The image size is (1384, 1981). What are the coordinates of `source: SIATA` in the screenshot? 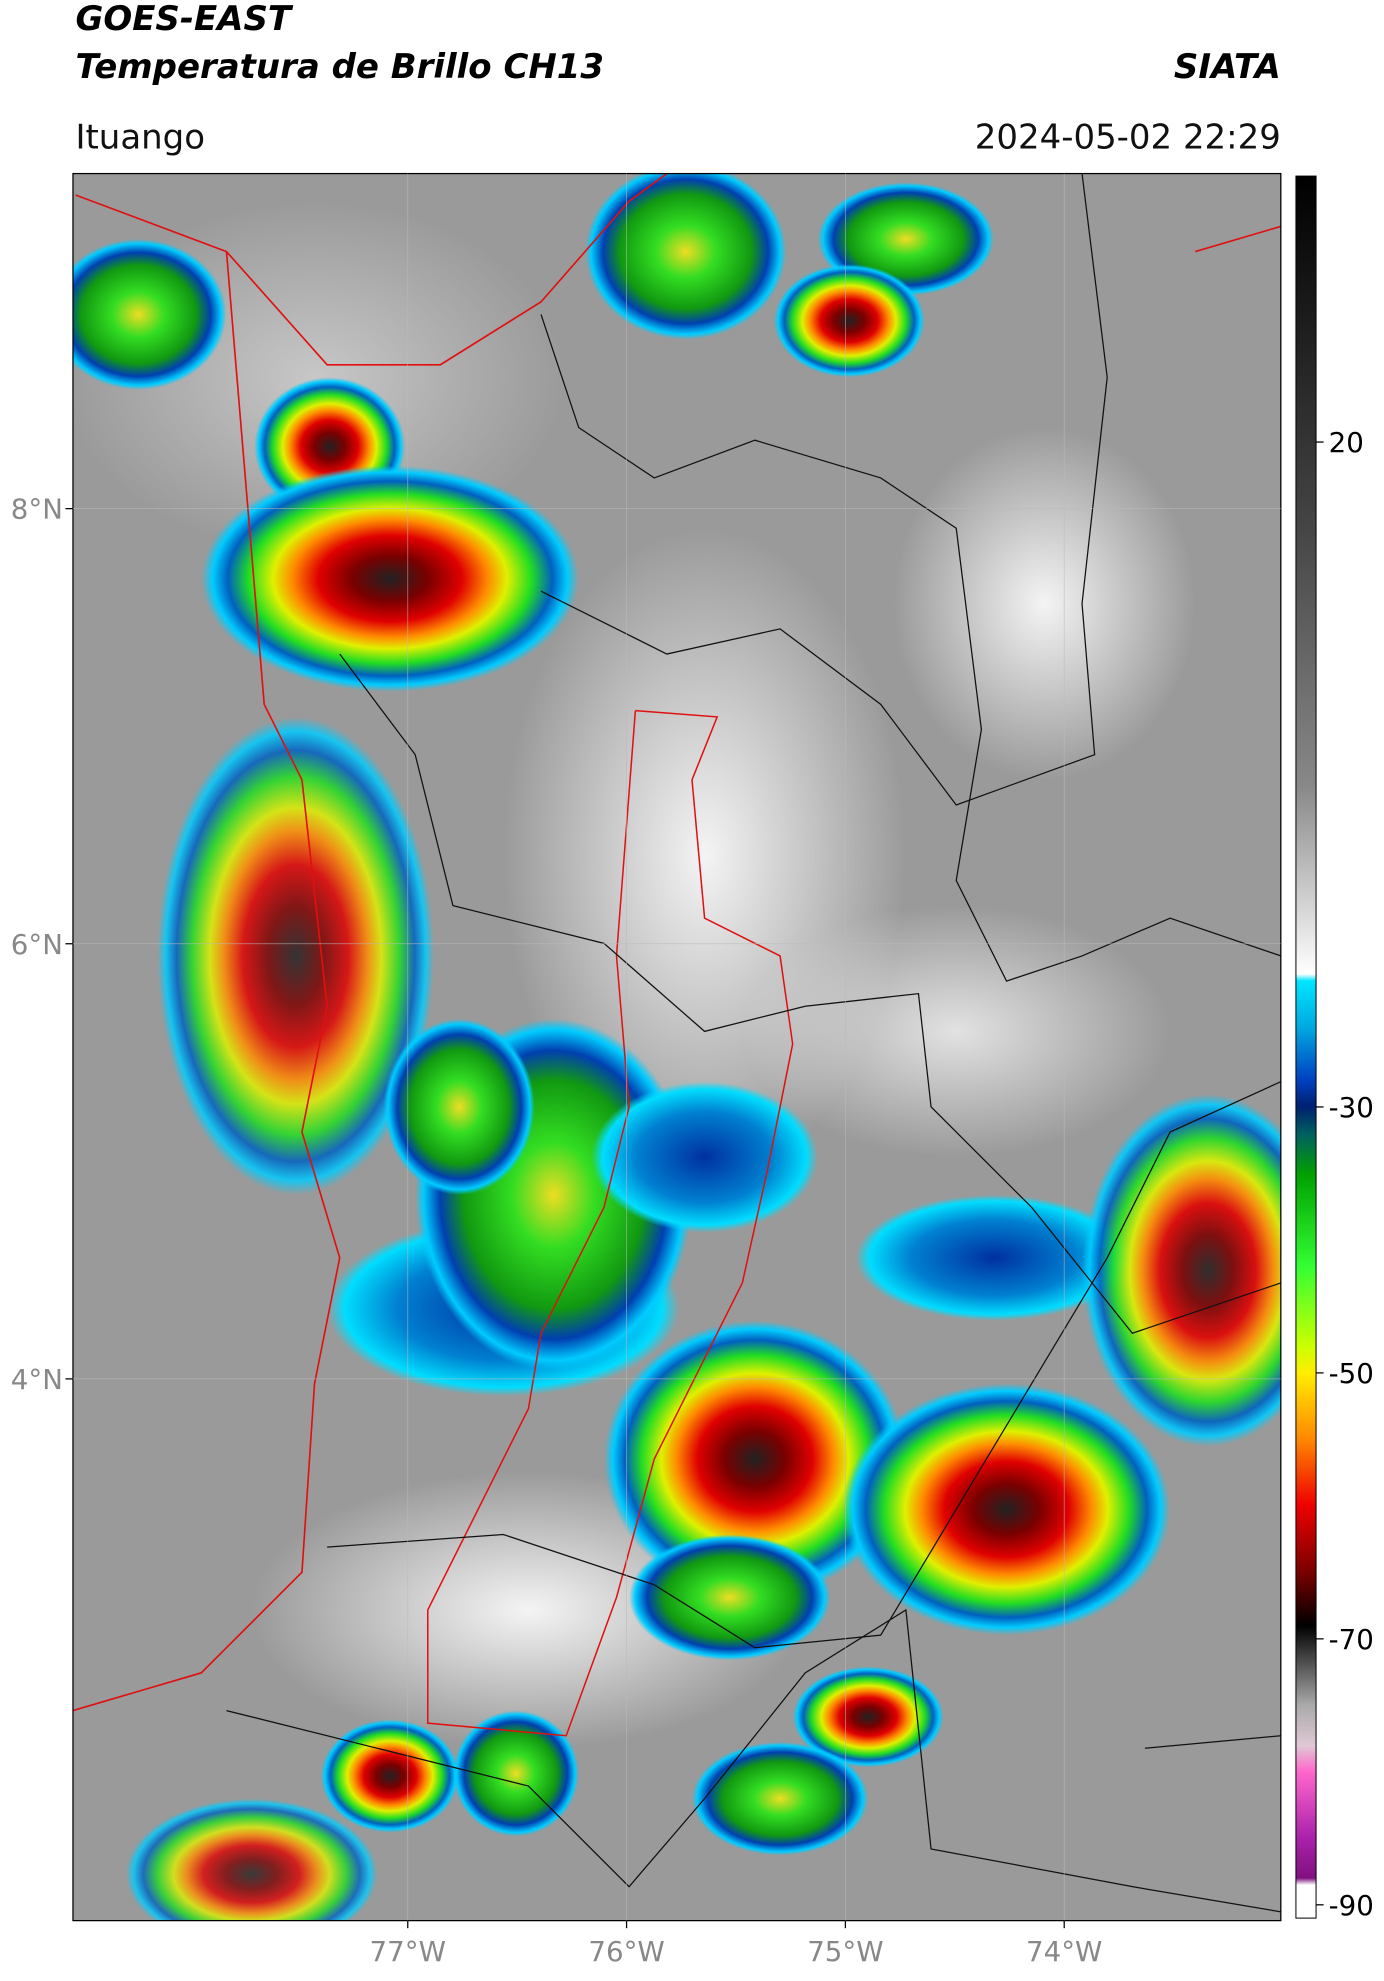 It's located at (1227, 67).